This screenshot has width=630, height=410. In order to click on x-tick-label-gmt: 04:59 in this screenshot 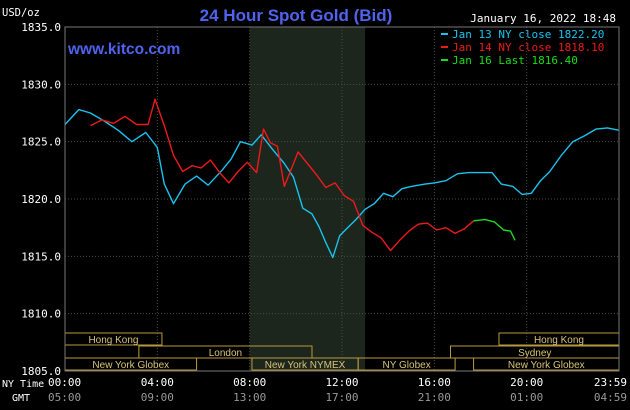, I will do `click(610, 397)`.